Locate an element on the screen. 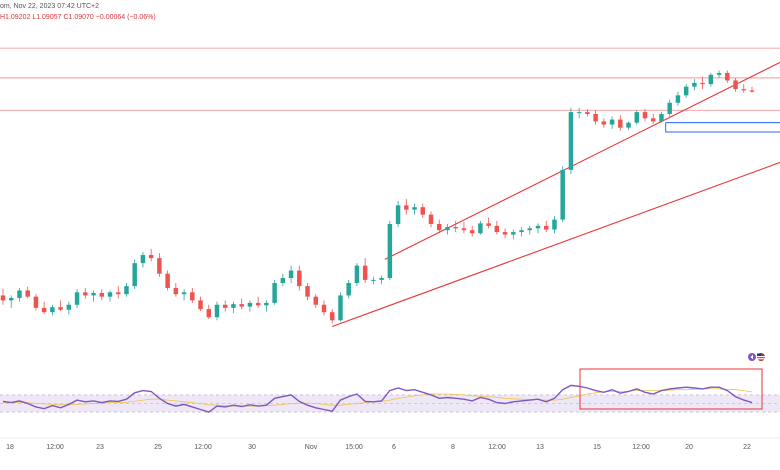 The height and width of the screenshot is (470, 780). ohlc-close: C1.09070 is located at coordinates (78, 17).